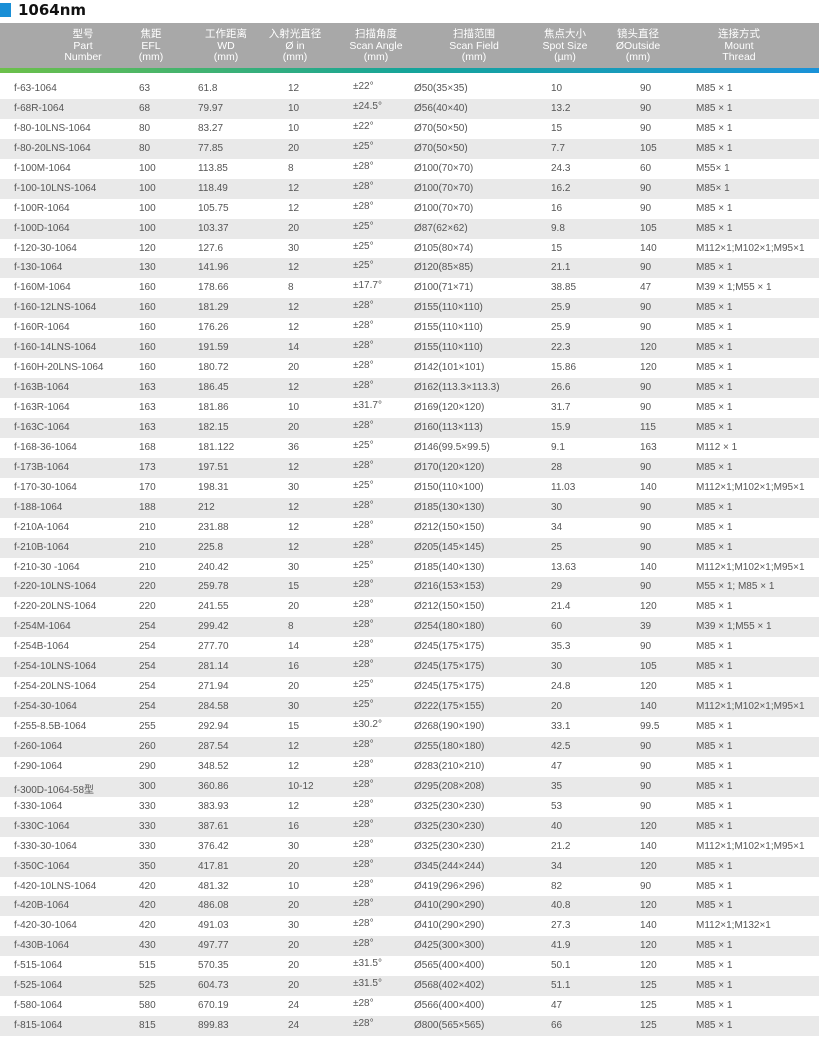  I want to click on cell-wd: 180.72, so click(213, 368).